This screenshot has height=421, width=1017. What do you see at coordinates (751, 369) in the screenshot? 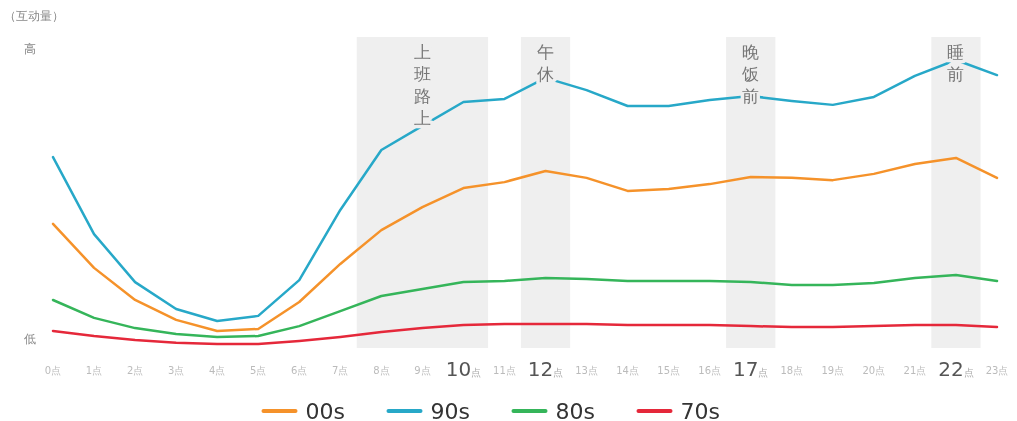
I see `x-tick-label: 17点` at bounding box center [751, 369].